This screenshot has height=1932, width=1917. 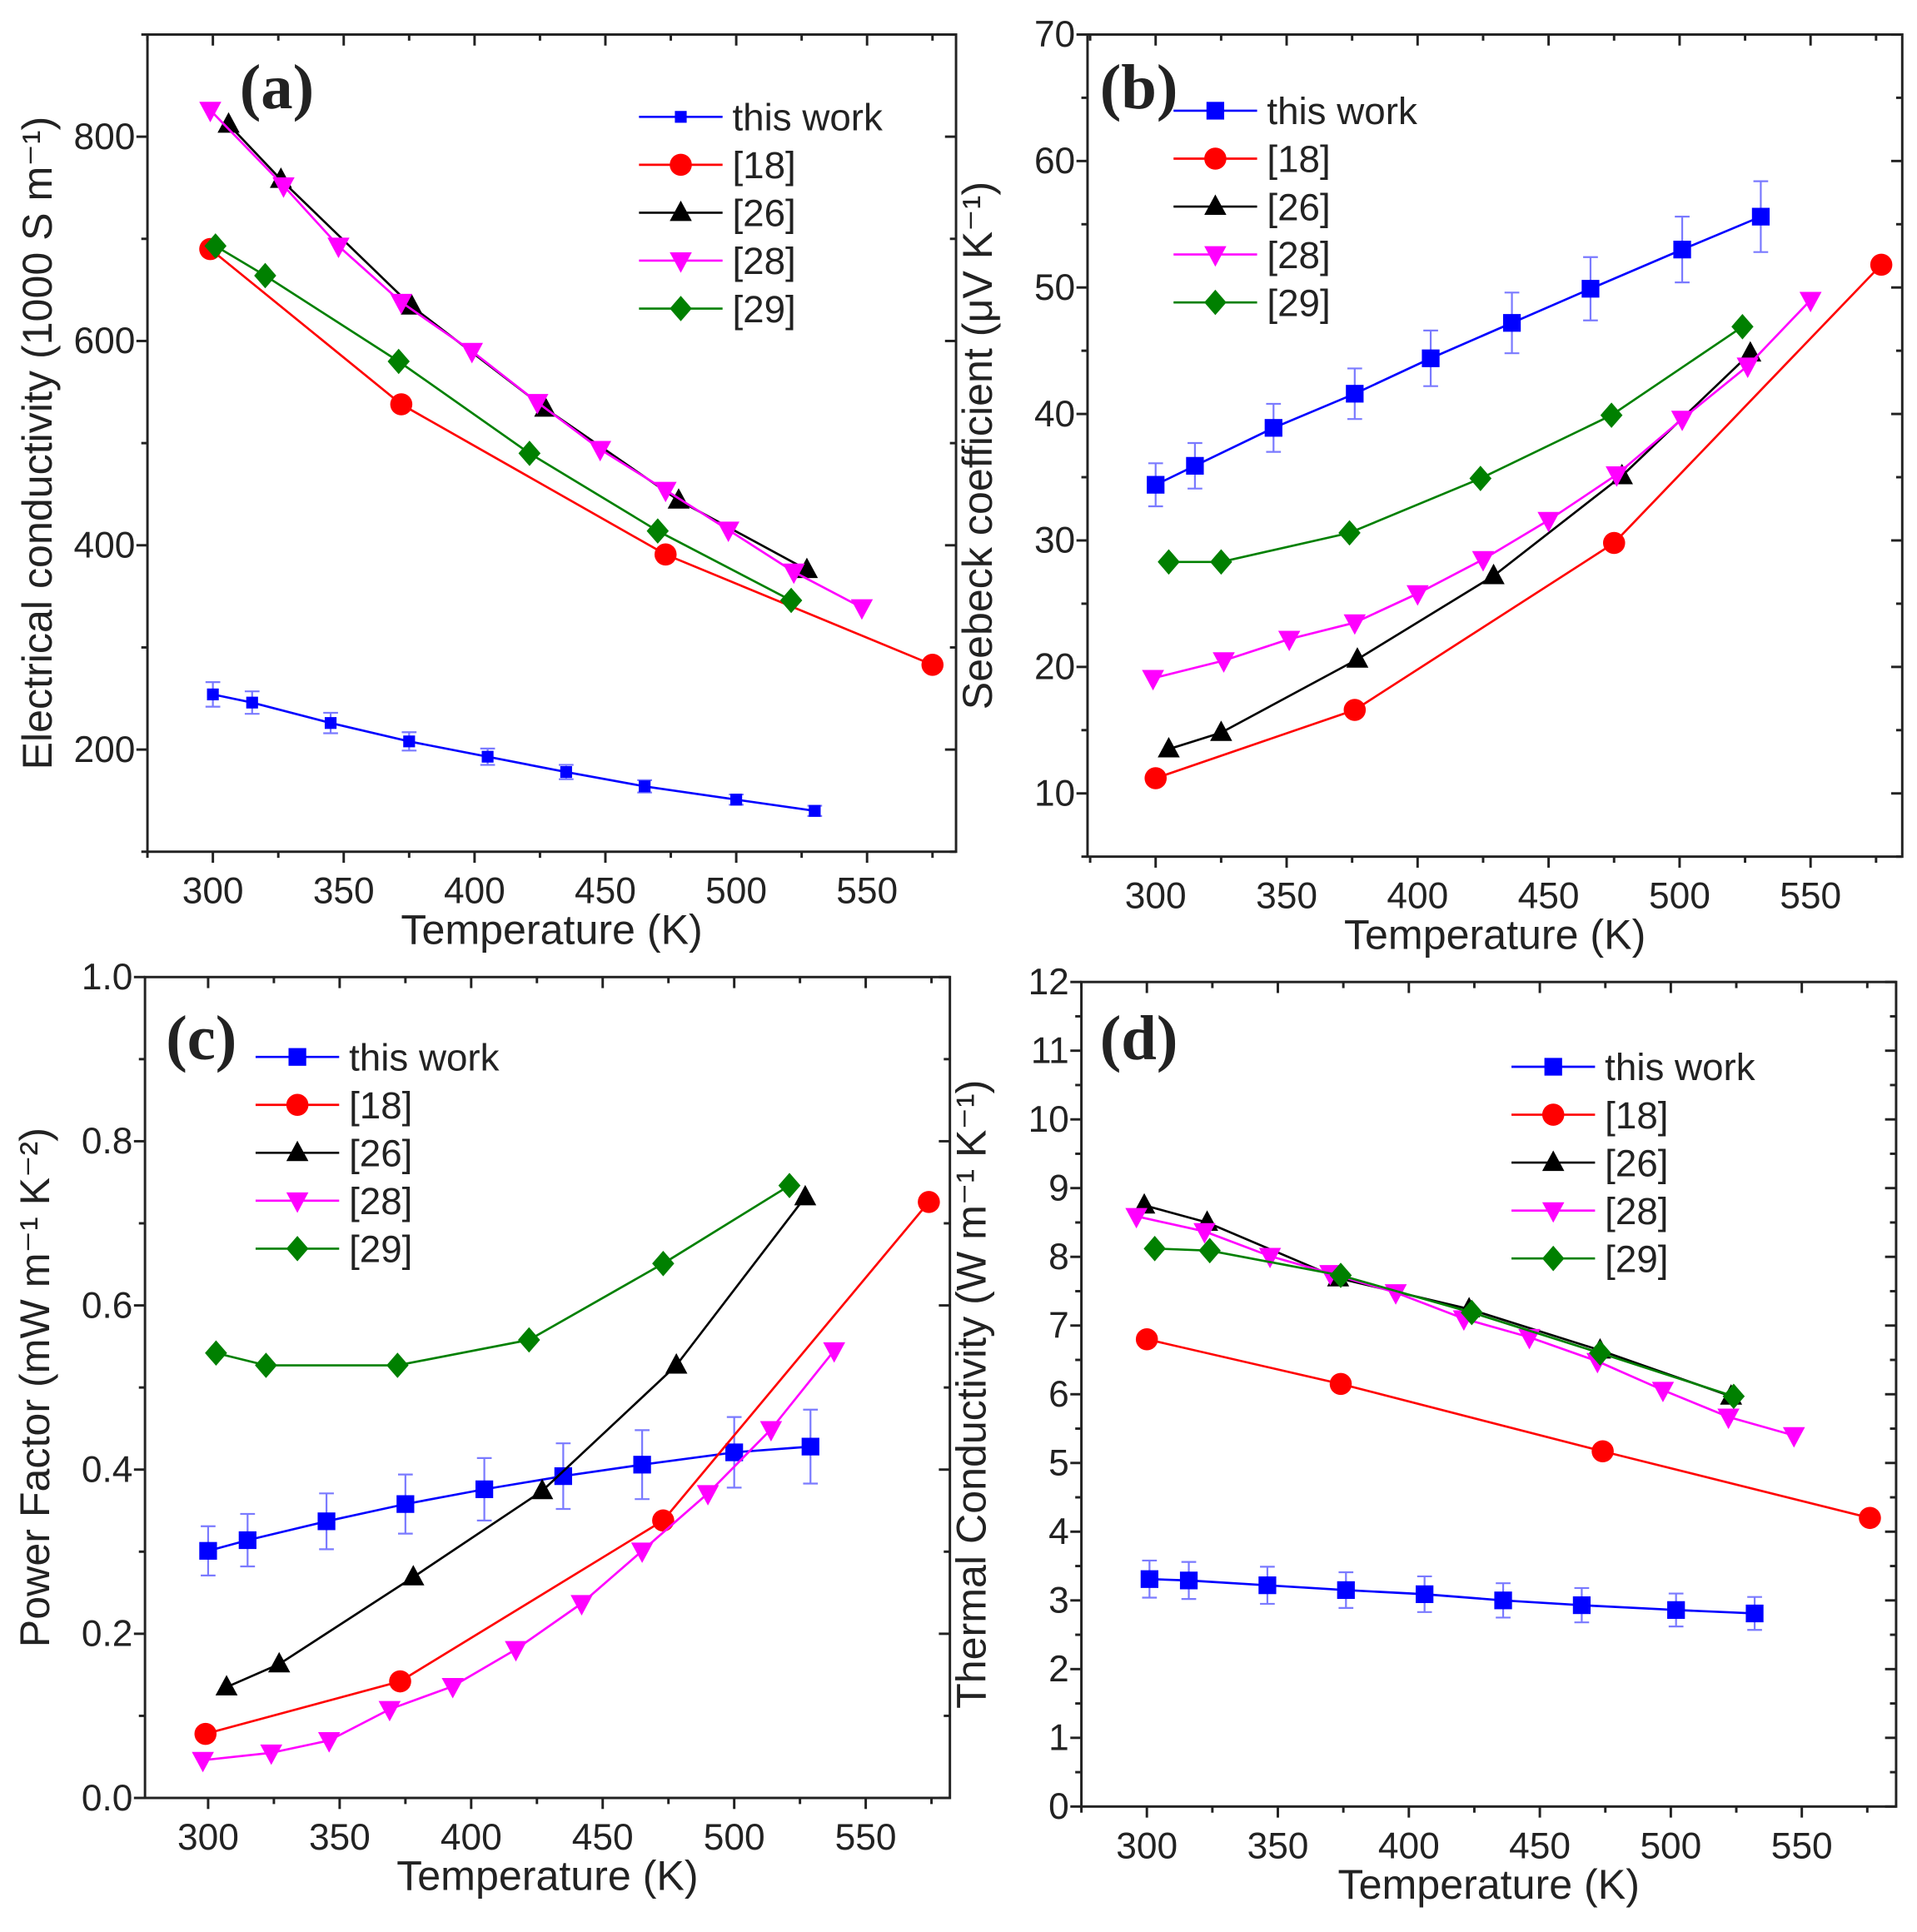 What do you see at coordinates (104, 546) in the screenshot?
I see `y-tick-label: 400` at bounding box center [104, 546].